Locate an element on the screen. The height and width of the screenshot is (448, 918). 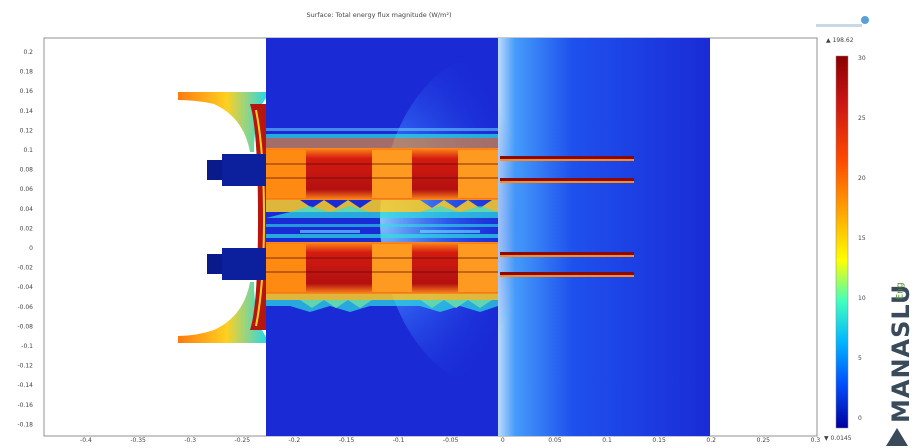
colorbar-min-label: ▼ 0.0145 is located at coordinates (838, 438).